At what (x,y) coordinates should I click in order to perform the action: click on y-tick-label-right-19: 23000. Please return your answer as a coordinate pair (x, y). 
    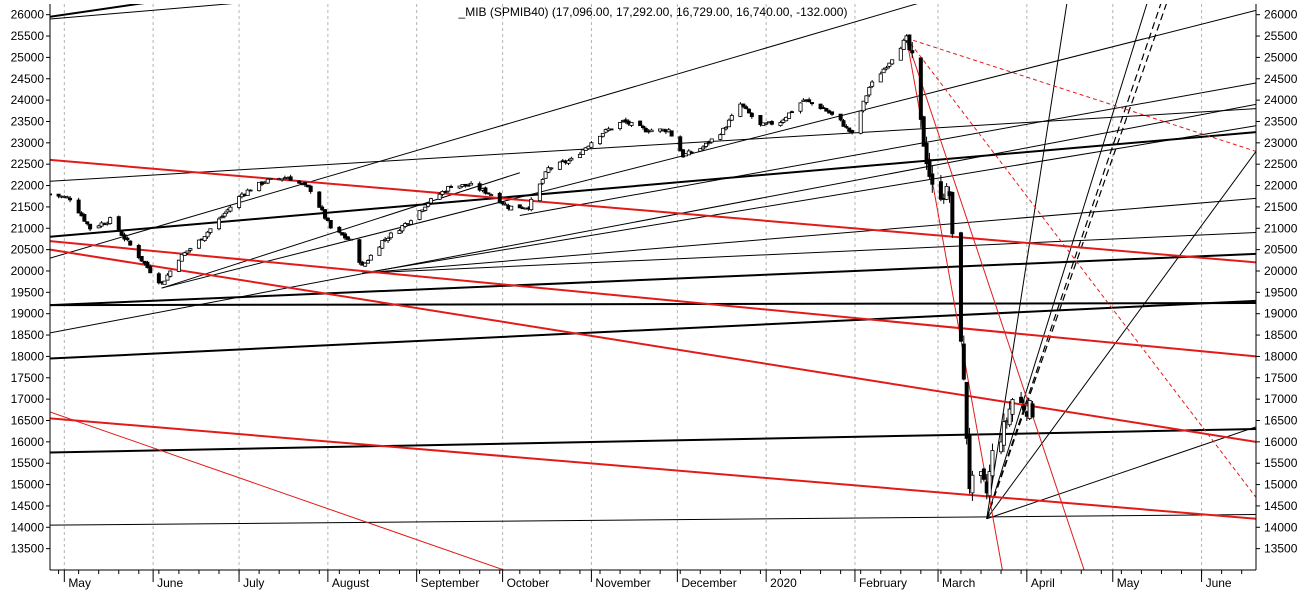
    Looking at the image, I should click on (1281, 143).